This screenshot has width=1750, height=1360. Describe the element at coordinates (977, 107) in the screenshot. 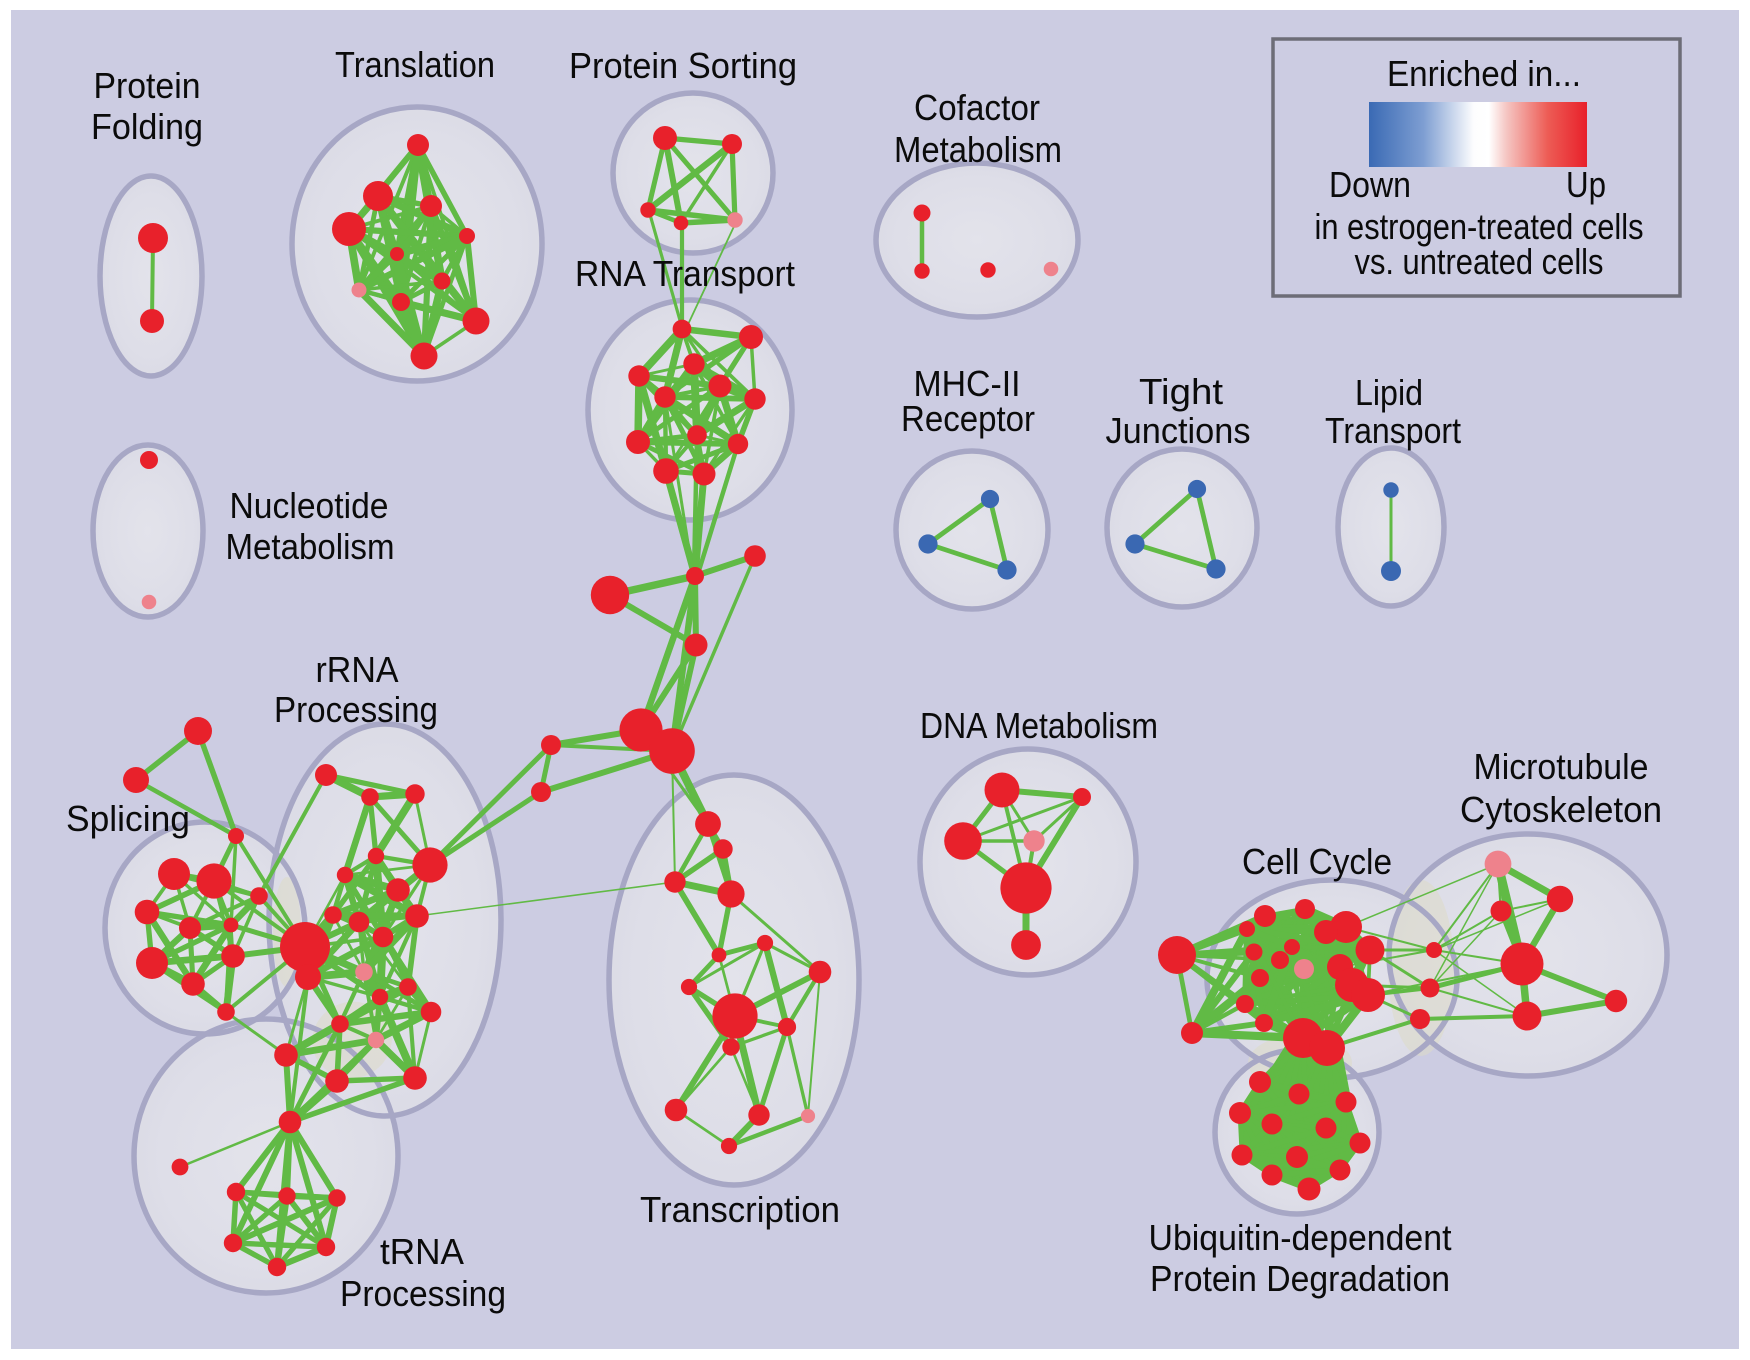

I see `svg-text: Cofactor` at that location.